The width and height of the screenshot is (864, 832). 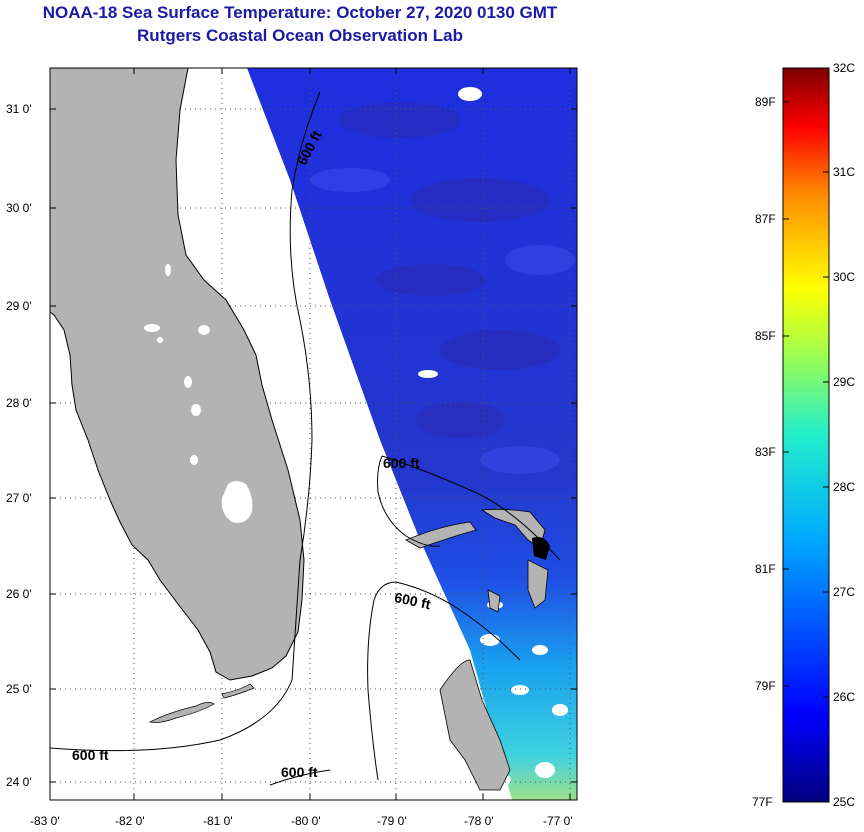 What do you see at coordinates (844, 487) in the screenshot?
I see `colorbar-celsius-label: 28C` at bounding box center [844, 487].